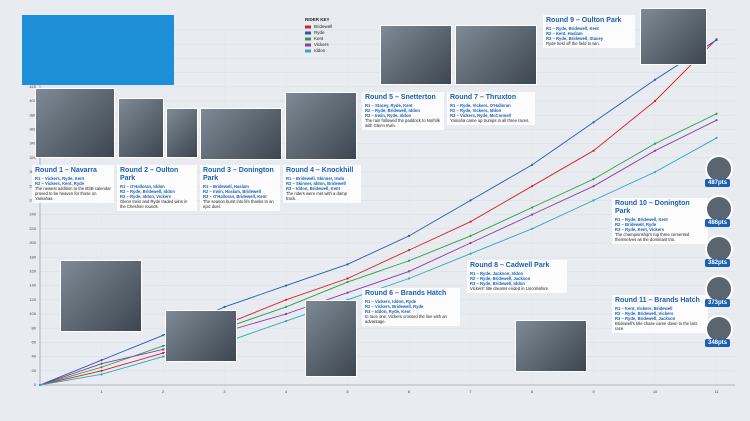  I want to click on x-tick-label: 7, so click(470, 391).